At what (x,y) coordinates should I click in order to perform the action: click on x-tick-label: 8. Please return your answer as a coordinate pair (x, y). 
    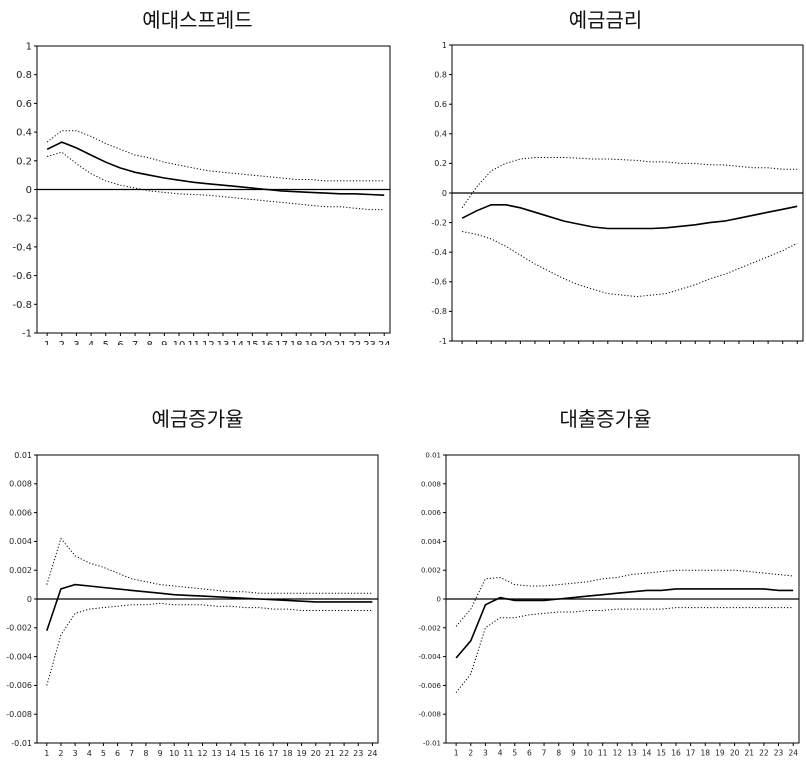
    Looking at the image, I should click on (150, 342).